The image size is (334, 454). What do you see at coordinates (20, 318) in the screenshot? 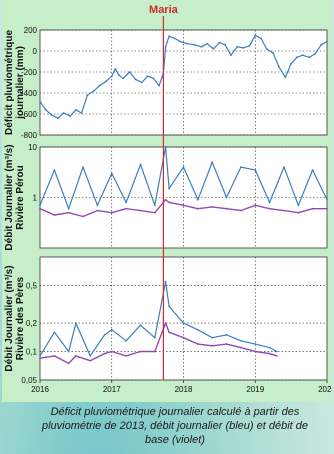
I see `y-axis-label: Rivière des Pères` at bounding box center [20, 318].